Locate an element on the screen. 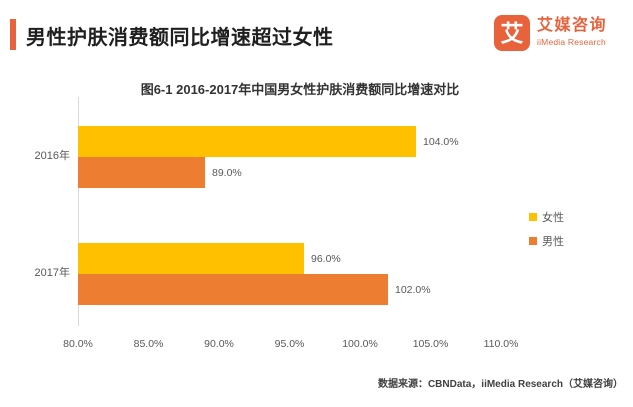 This screenshot has height=407, width=633. bar-value-label: 89.0% is located at coordinates (227, 172).